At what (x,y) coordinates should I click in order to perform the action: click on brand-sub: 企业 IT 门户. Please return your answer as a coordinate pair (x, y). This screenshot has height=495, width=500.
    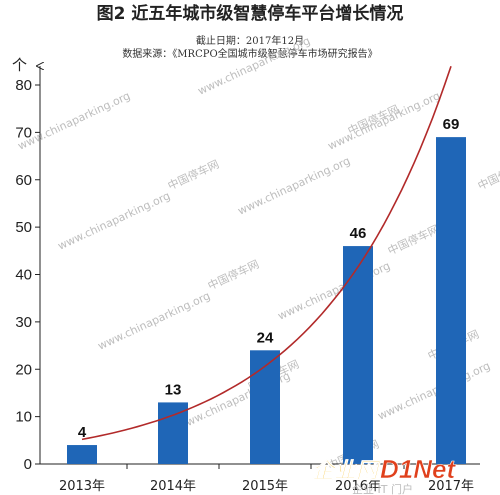
    Looking at the image, I should click on (382, 488).